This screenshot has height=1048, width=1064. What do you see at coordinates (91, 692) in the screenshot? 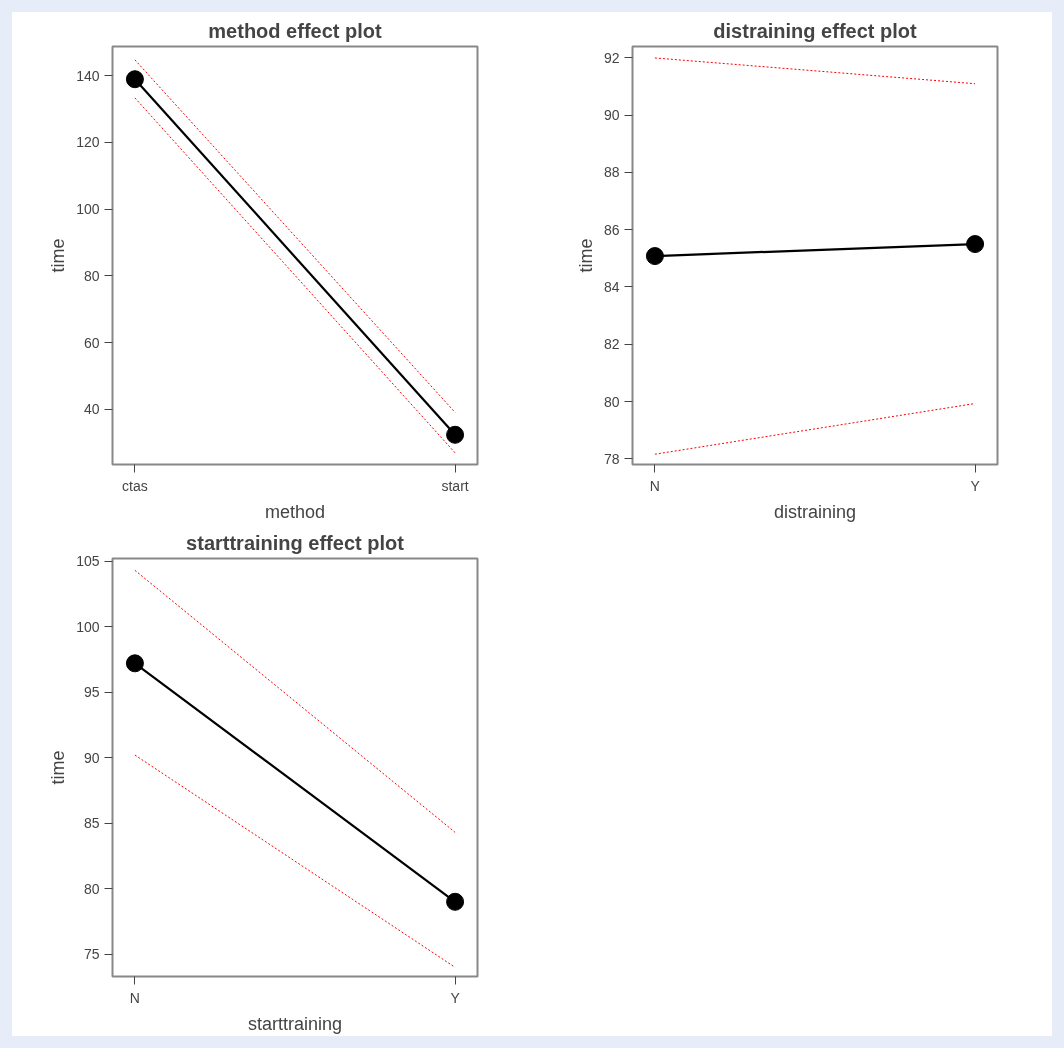
I see `y-tick-label: 95` at bounding box center [91, 692].